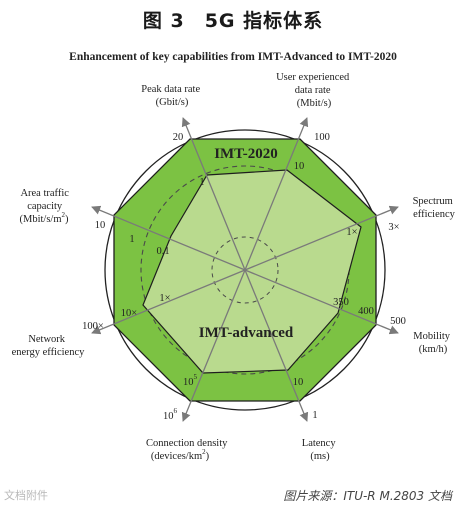 This screenshot has width=466, height=508. I want to click on axis-latency, so click(276, 345).